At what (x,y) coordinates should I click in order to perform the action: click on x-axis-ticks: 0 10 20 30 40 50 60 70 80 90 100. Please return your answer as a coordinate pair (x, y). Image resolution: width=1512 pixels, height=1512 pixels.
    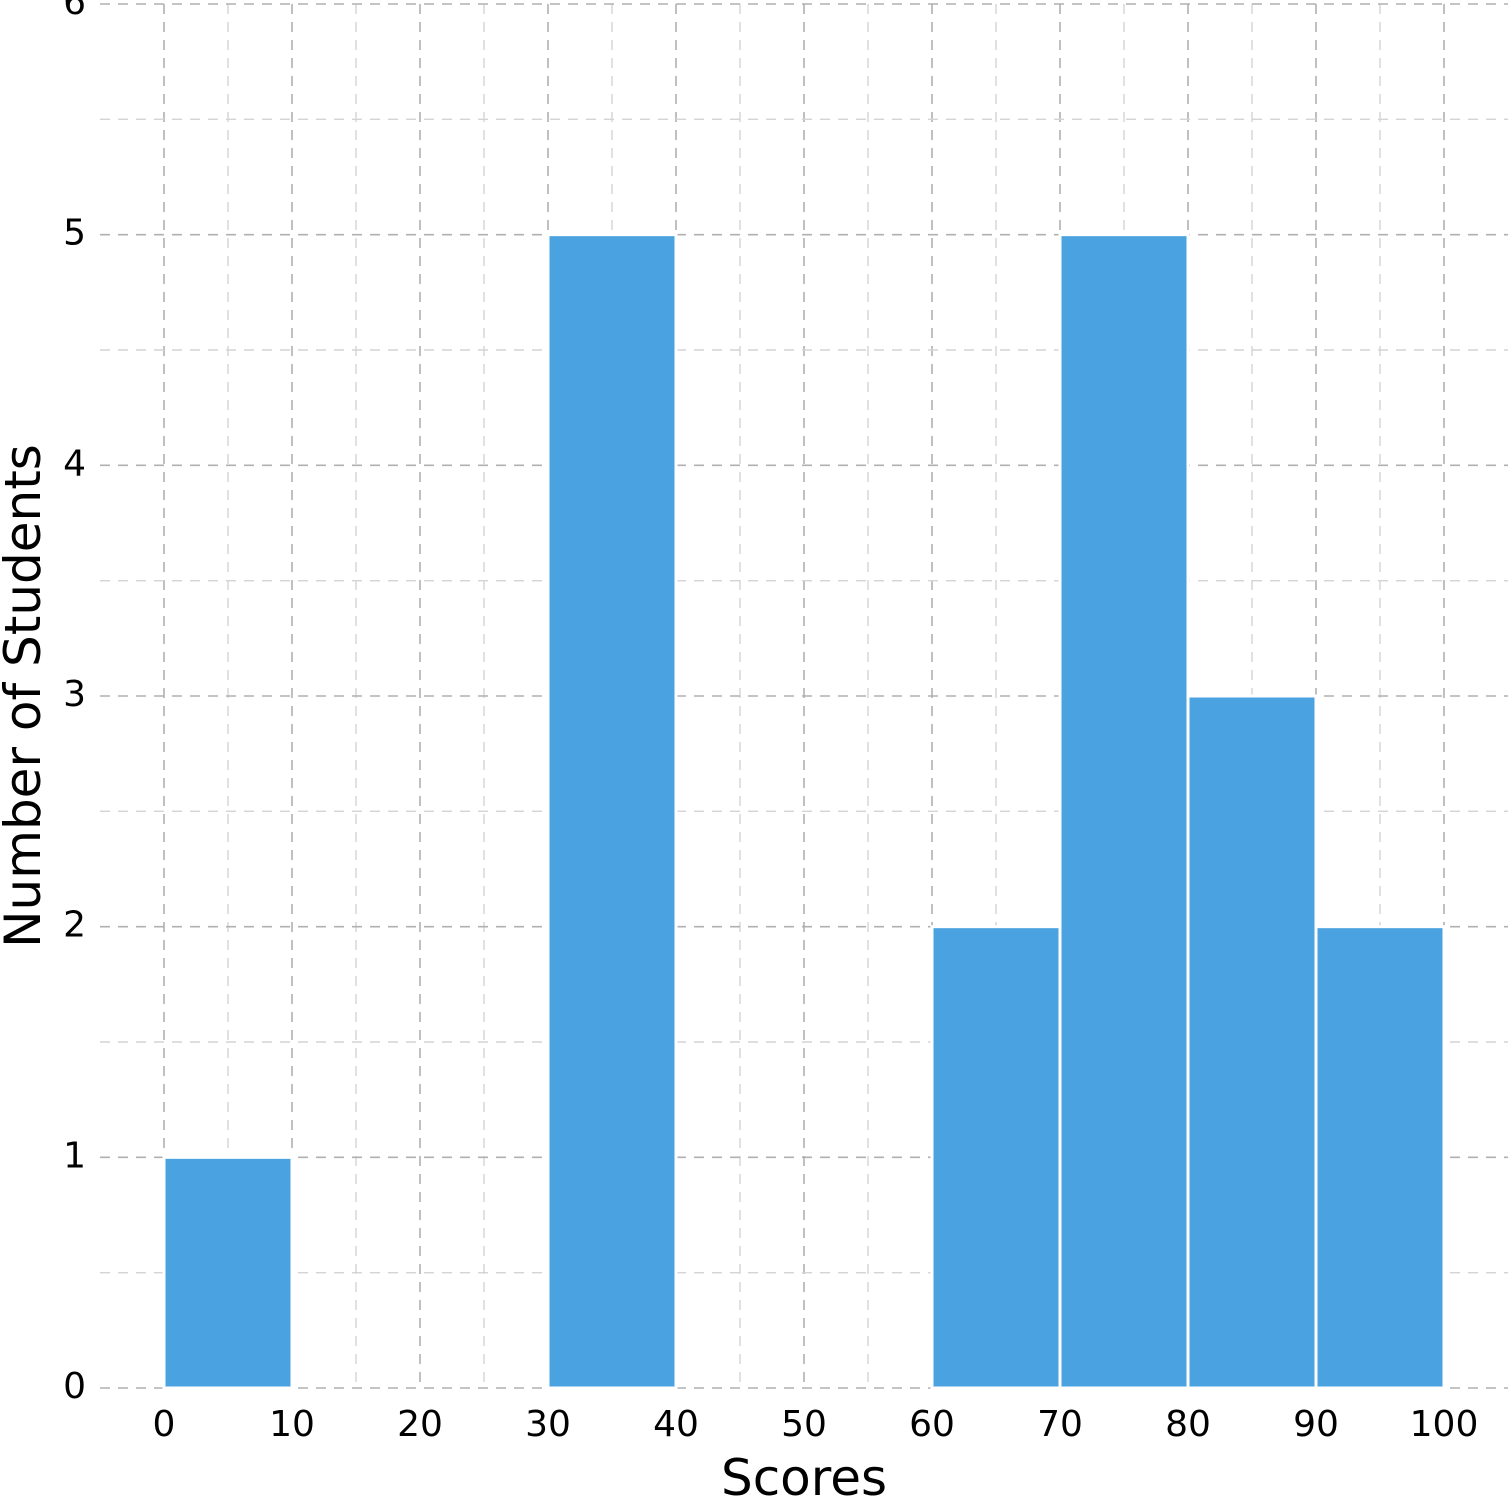
    Looking at the image, I should click on (816, 1424).